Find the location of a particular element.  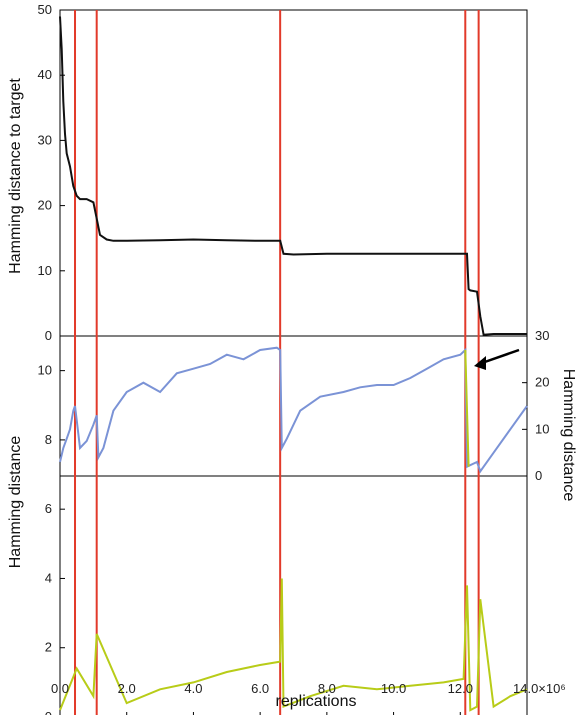

x-tick-label-4: 8.0 is located at coordinates (327, 688).